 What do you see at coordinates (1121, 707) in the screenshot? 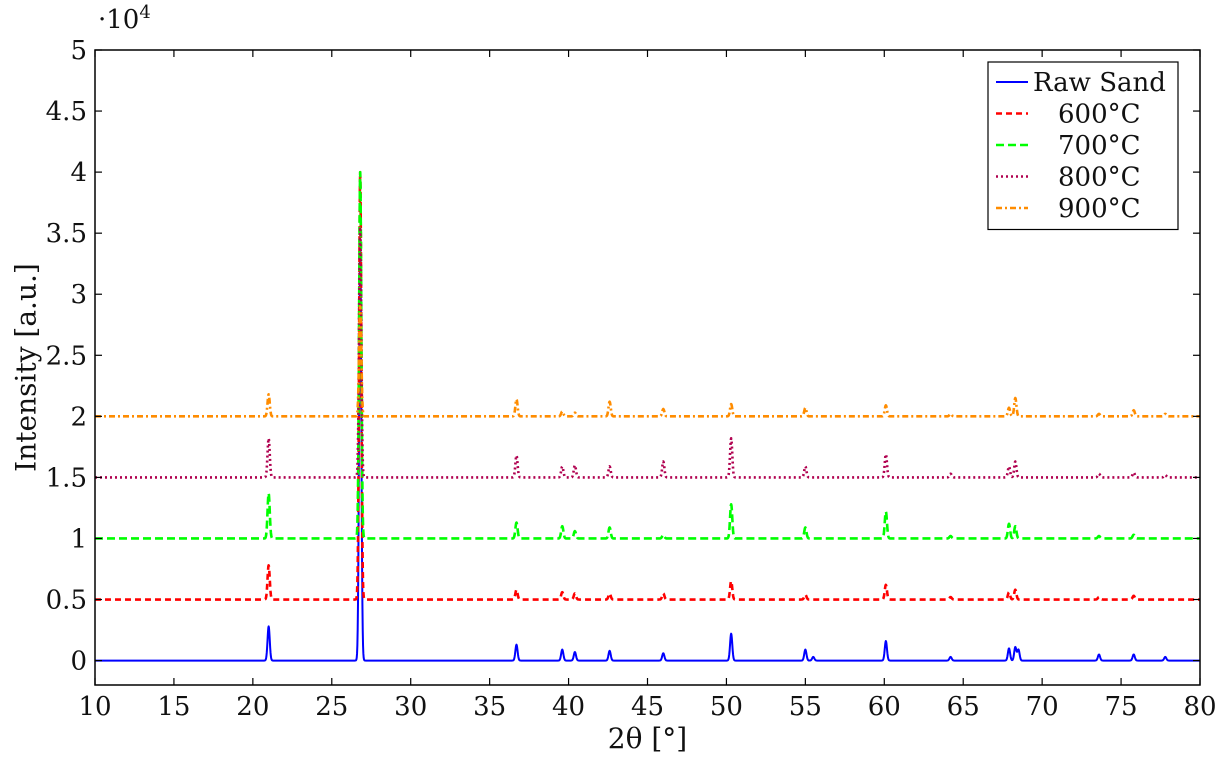
I see `x-tick-label: 75` at bounding box center [1121, 707].